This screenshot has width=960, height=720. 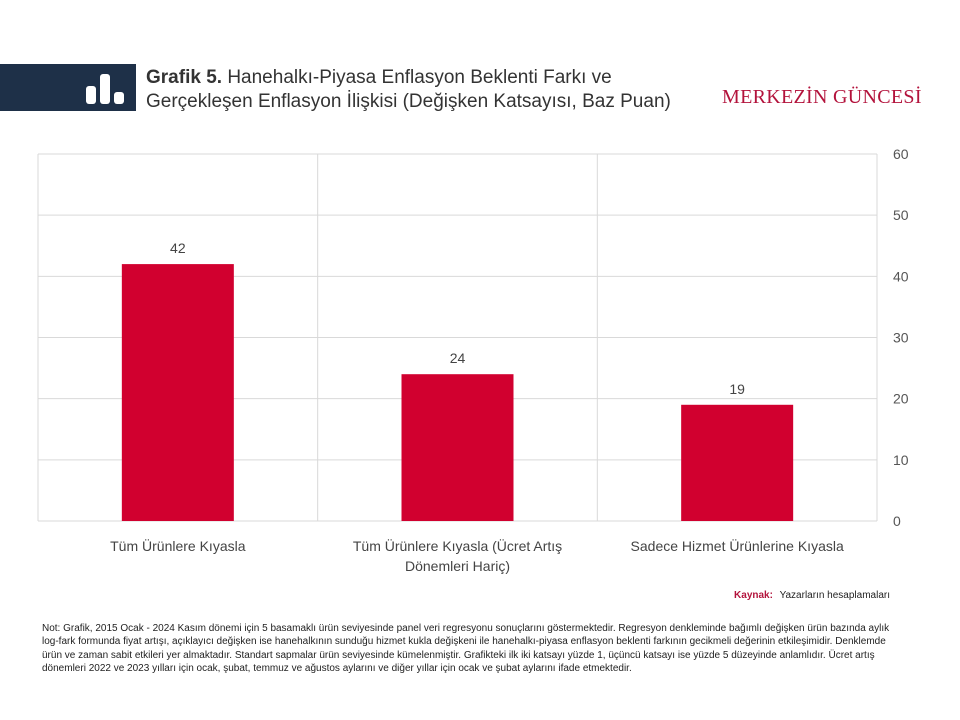 I want to click on title-prefix: Grafik 5., so click(x=184, y=77).